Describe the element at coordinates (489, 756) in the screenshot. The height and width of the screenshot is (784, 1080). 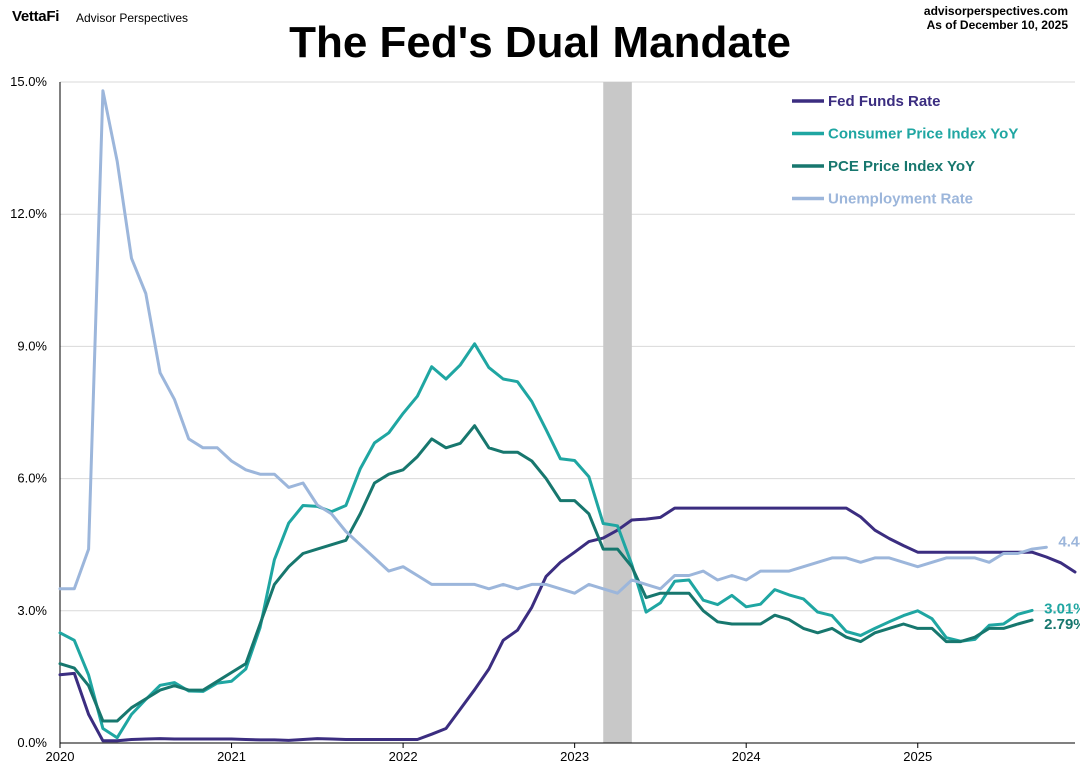
I see `x-tick-labels: 2020 2021 2022 2023 2024 2025` at that location.